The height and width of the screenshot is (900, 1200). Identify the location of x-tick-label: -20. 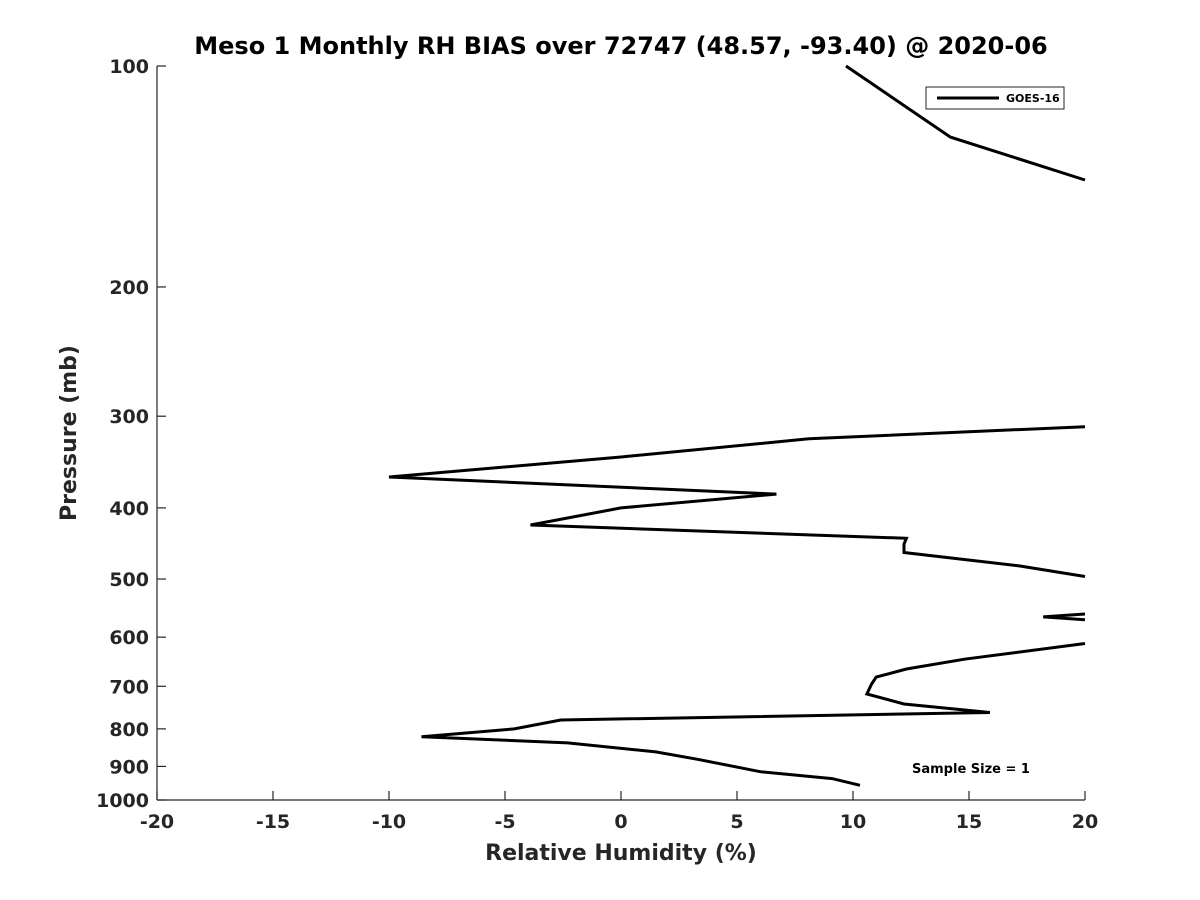
(157, 822).